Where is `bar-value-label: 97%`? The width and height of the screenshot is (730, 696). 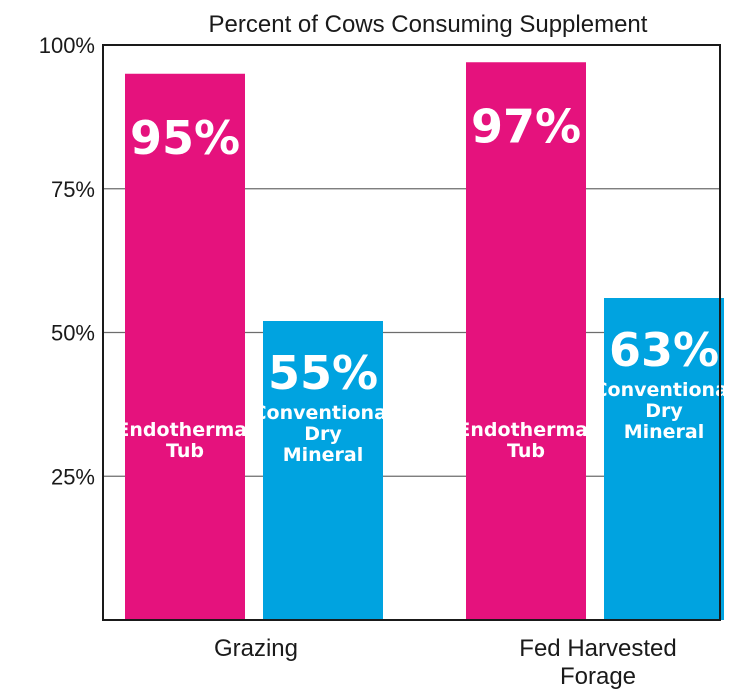 bar-value-label: 97% is located at coordinates (526, 126).